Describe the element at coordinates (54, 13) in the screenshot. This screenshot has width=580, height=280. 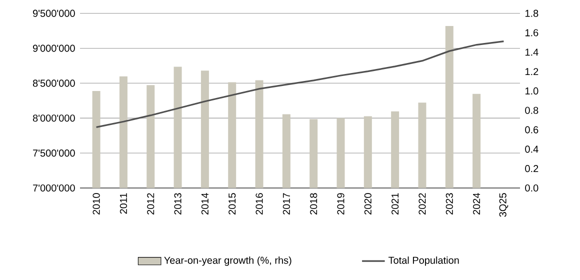
I see `y-tick-label: 9'500'000` at that location.